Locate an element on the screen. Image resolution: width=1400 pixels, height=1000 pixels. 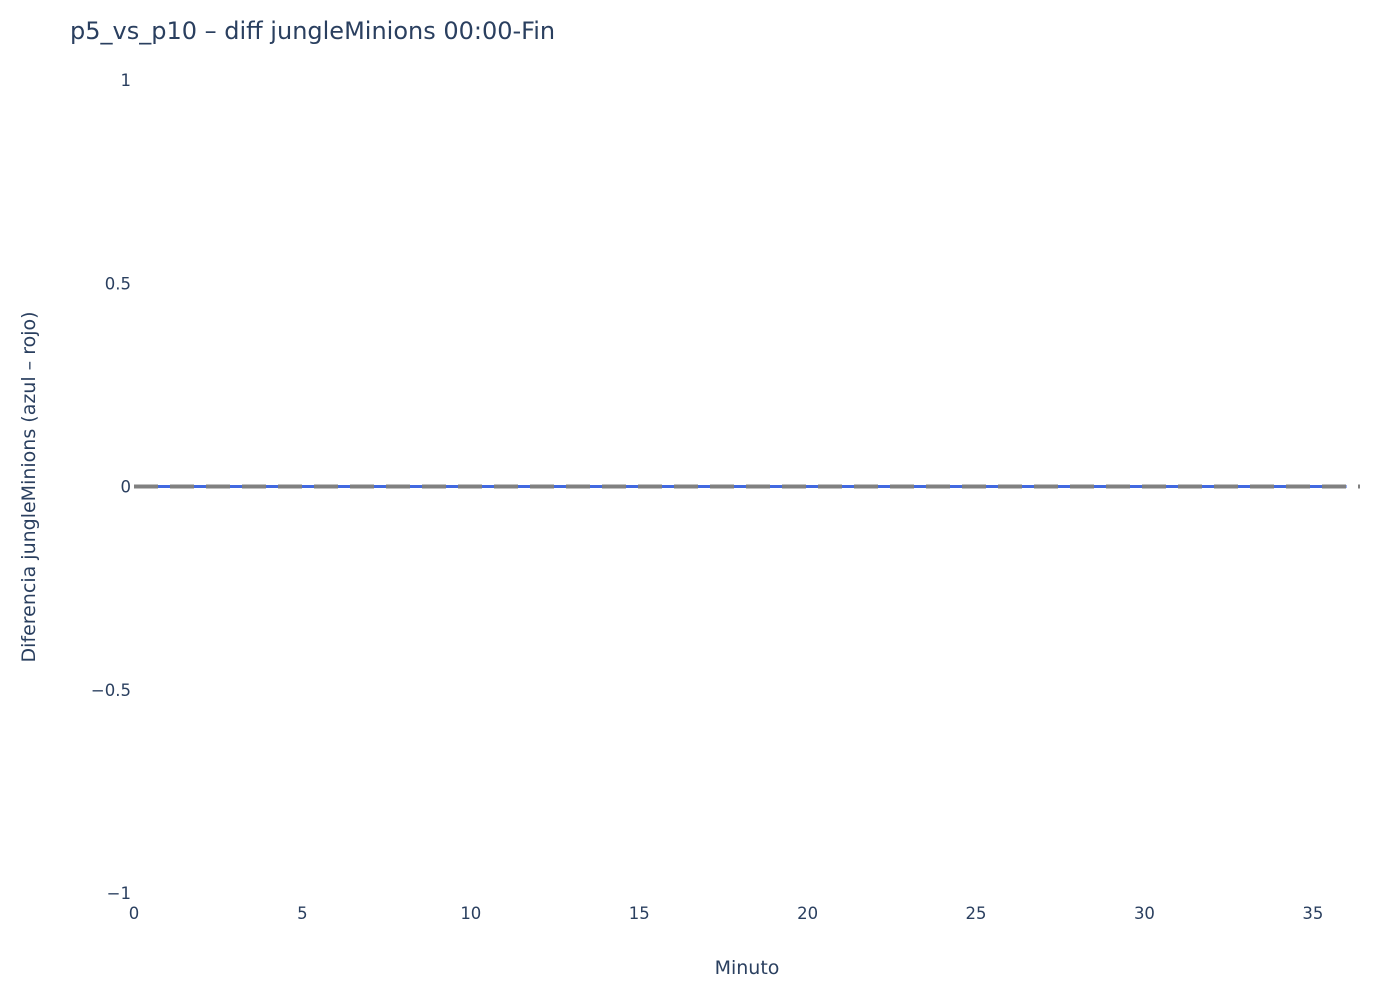
x-tick-label: 25 is located at coordinates (976, 913).